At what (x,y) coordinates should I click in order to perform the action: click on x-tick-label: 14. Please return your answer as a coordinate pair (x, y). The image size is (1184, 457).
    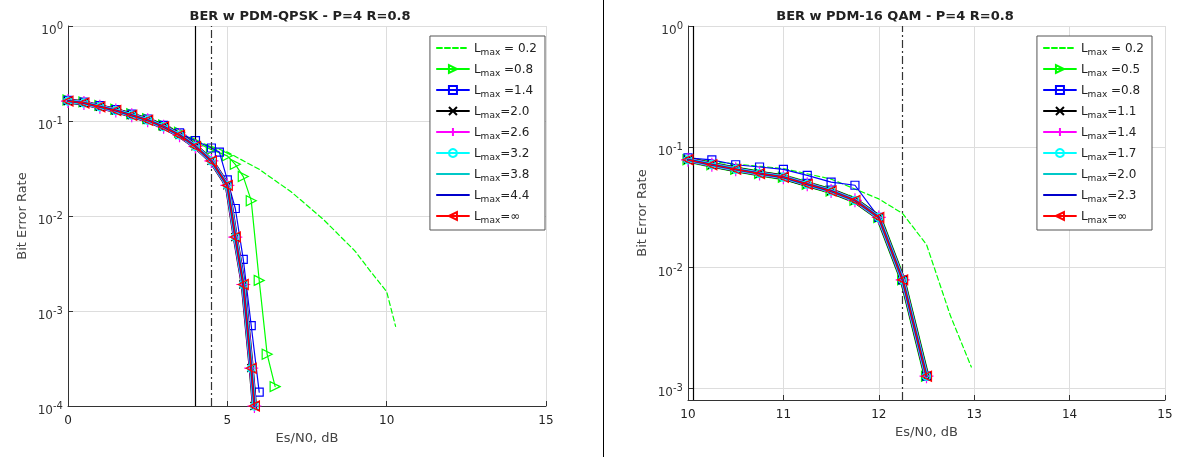
    Looking at the image, I should click on (1069, 414).